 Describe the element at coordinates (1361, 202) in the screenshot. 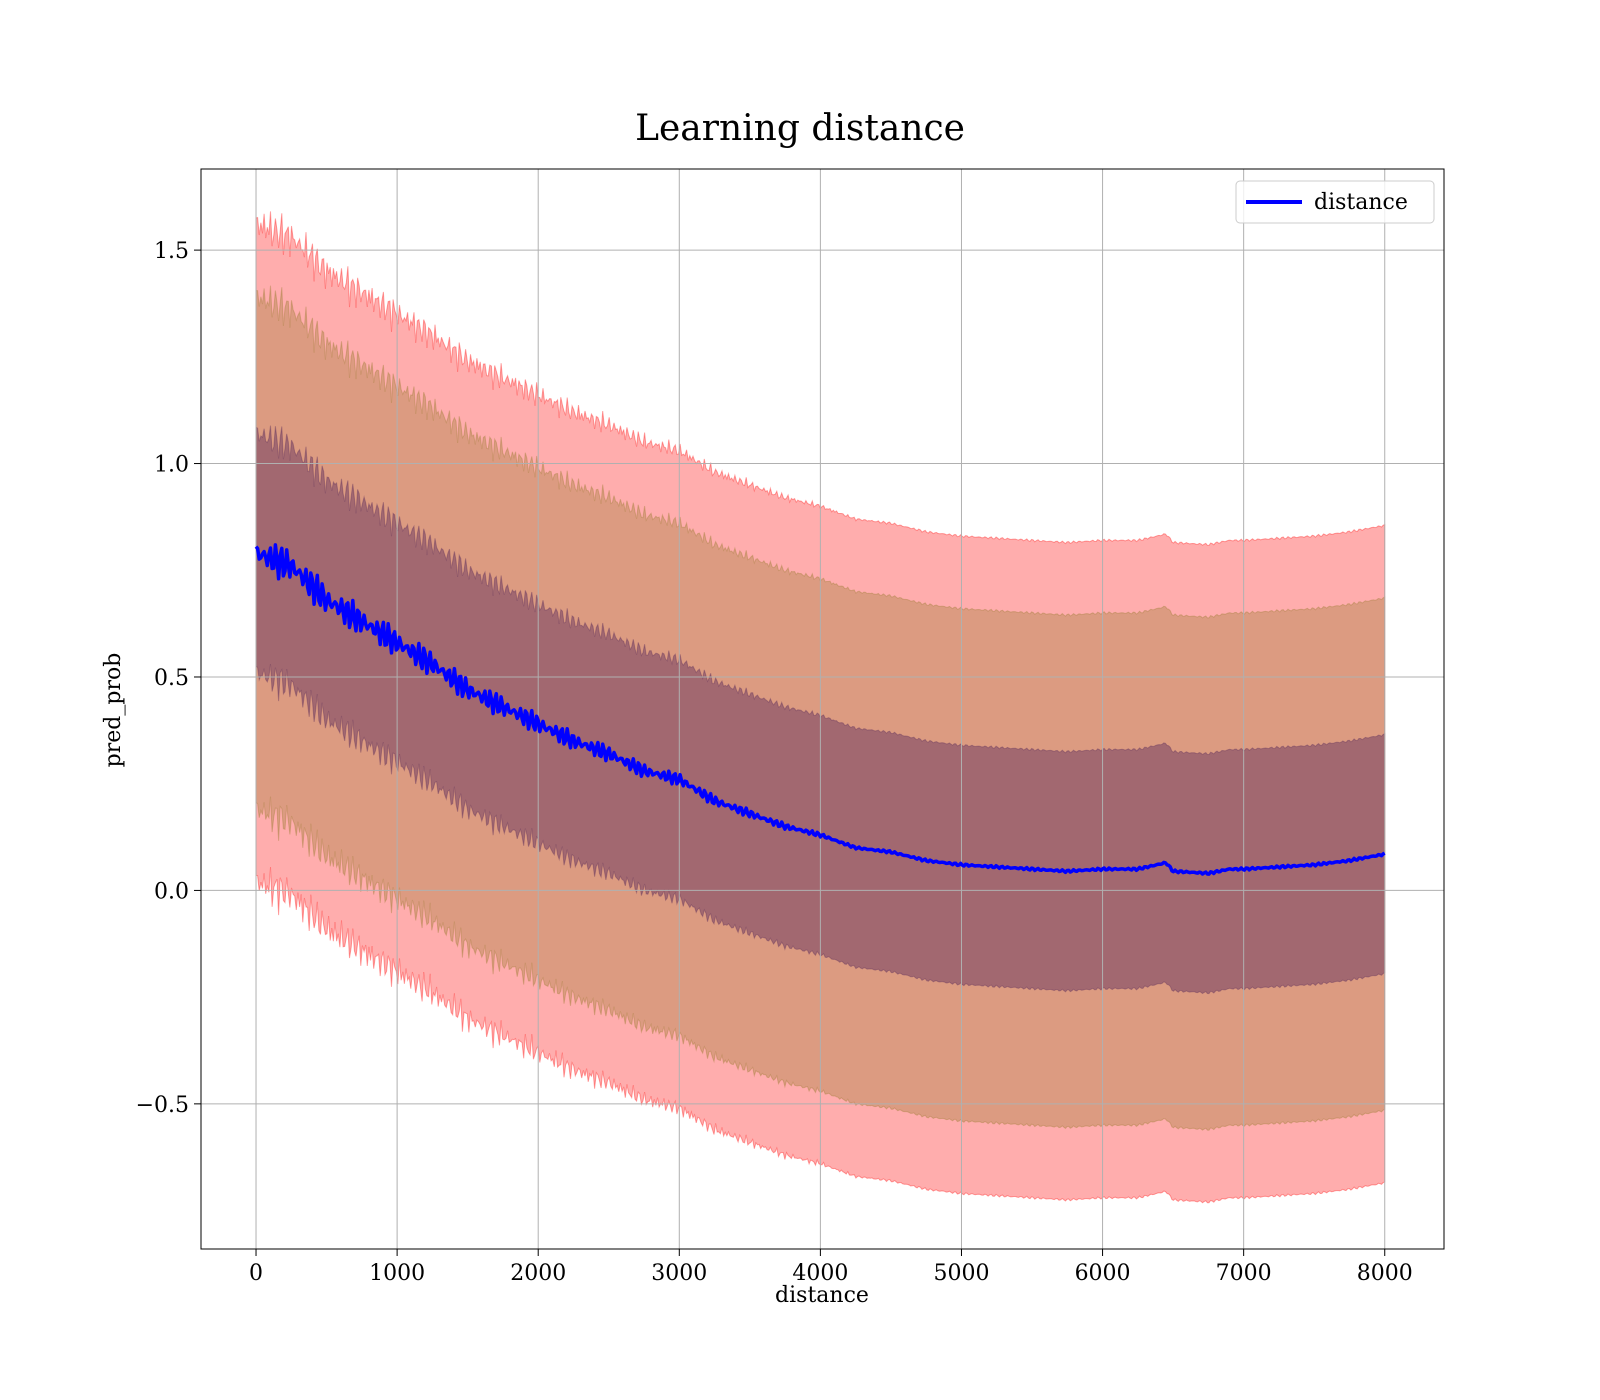

I see `legend-entry-distance: distance` at that location.